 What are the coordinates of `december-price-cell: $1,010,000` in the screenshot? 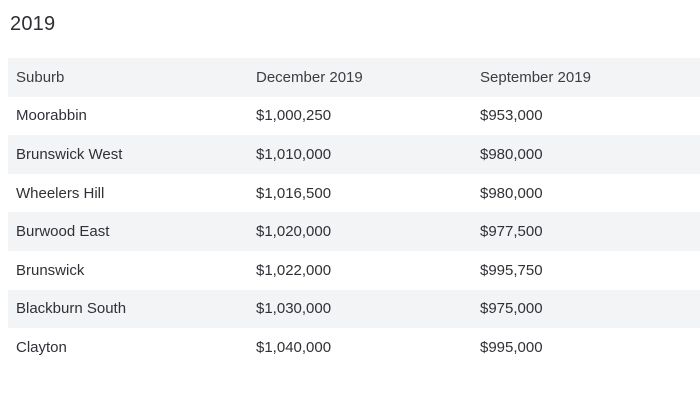 It's located at (294, 154).